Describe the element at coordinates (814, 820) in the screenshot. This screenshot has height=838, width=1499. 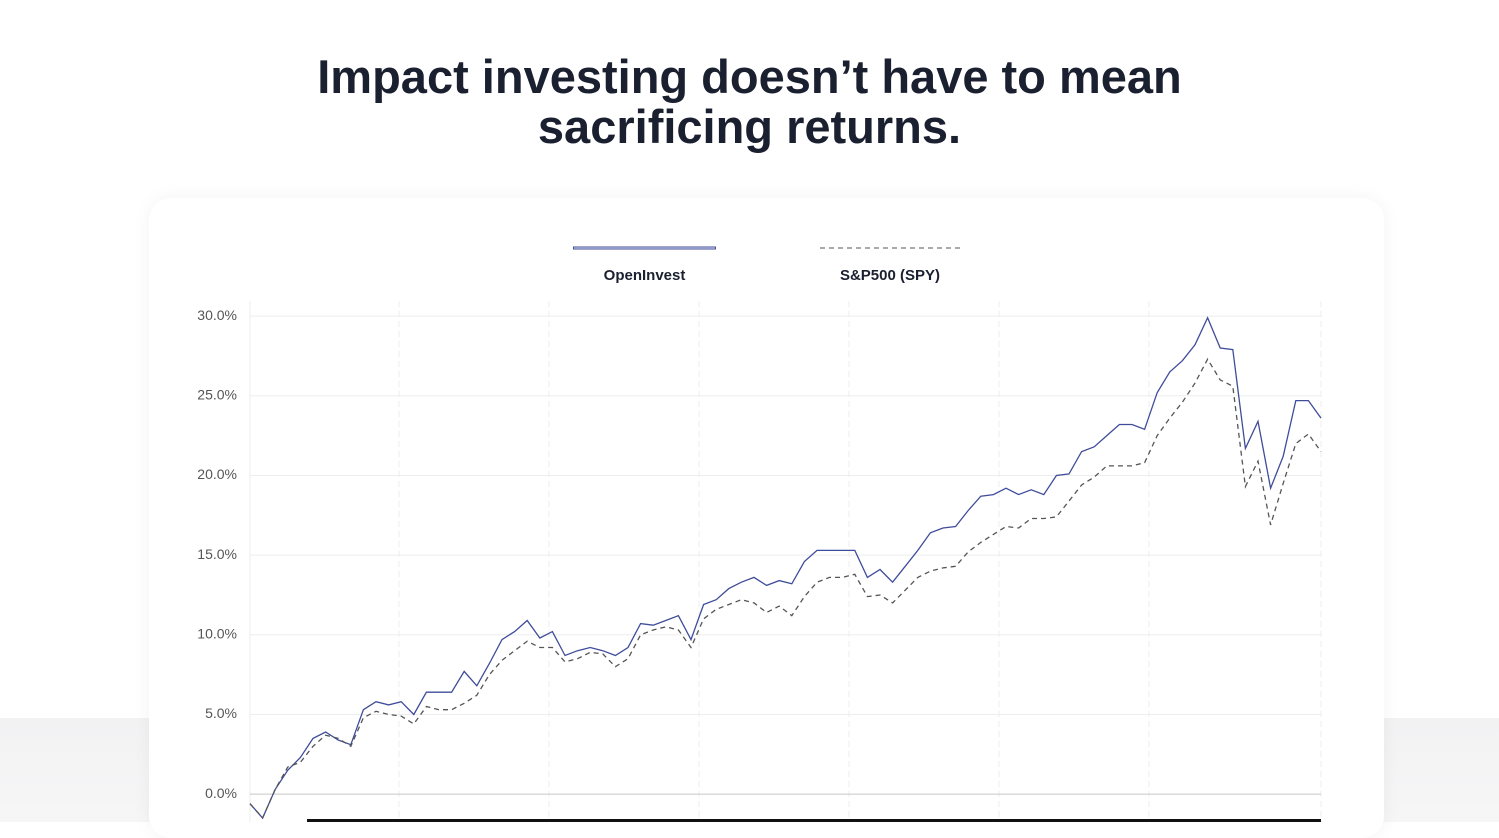
I see `scrollbar` at that location.